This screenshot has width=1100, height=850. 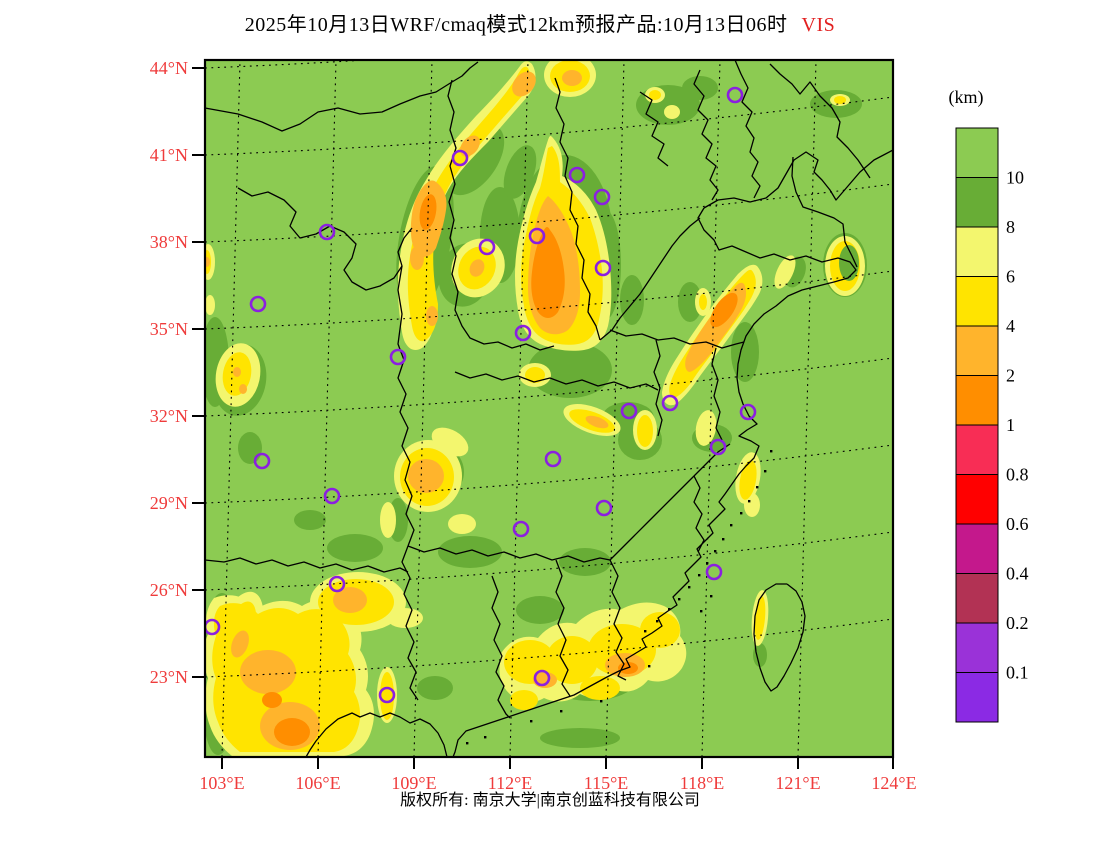 I want to click on copyright-text: 版权所有: 南京大学|南京创蓝科技有限公司, so click(x=550, y=800).